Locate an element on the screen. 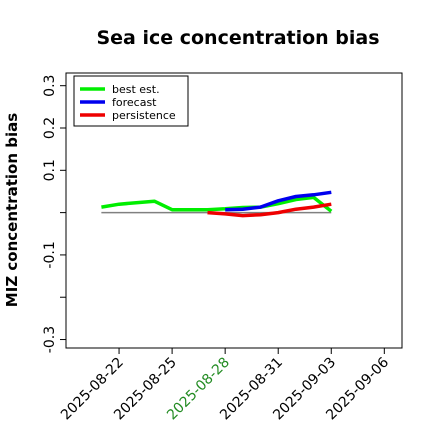 This screenshot has height=440, width=440. series-line-forecast is located at coordinates (278, 201).